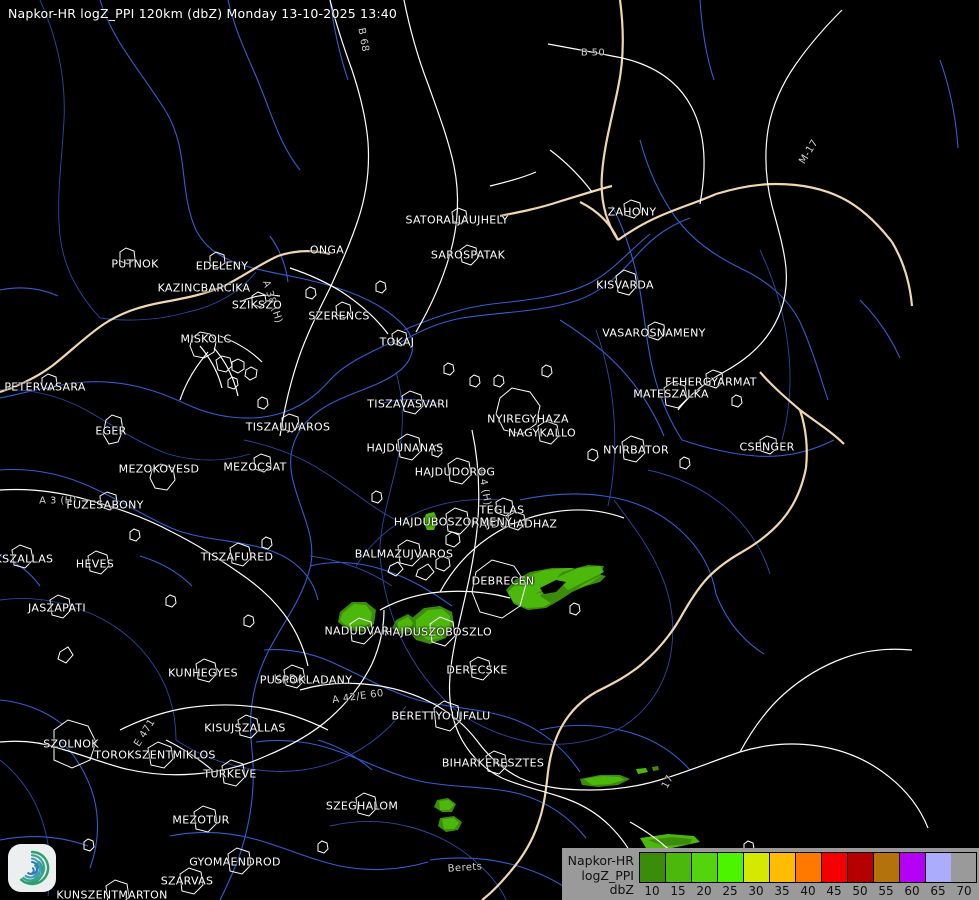  What do you see at coordinates (600, 860) in the screenshot?
I see `legend-line-1: Napkor-HR` at bounding box center [600, 860].